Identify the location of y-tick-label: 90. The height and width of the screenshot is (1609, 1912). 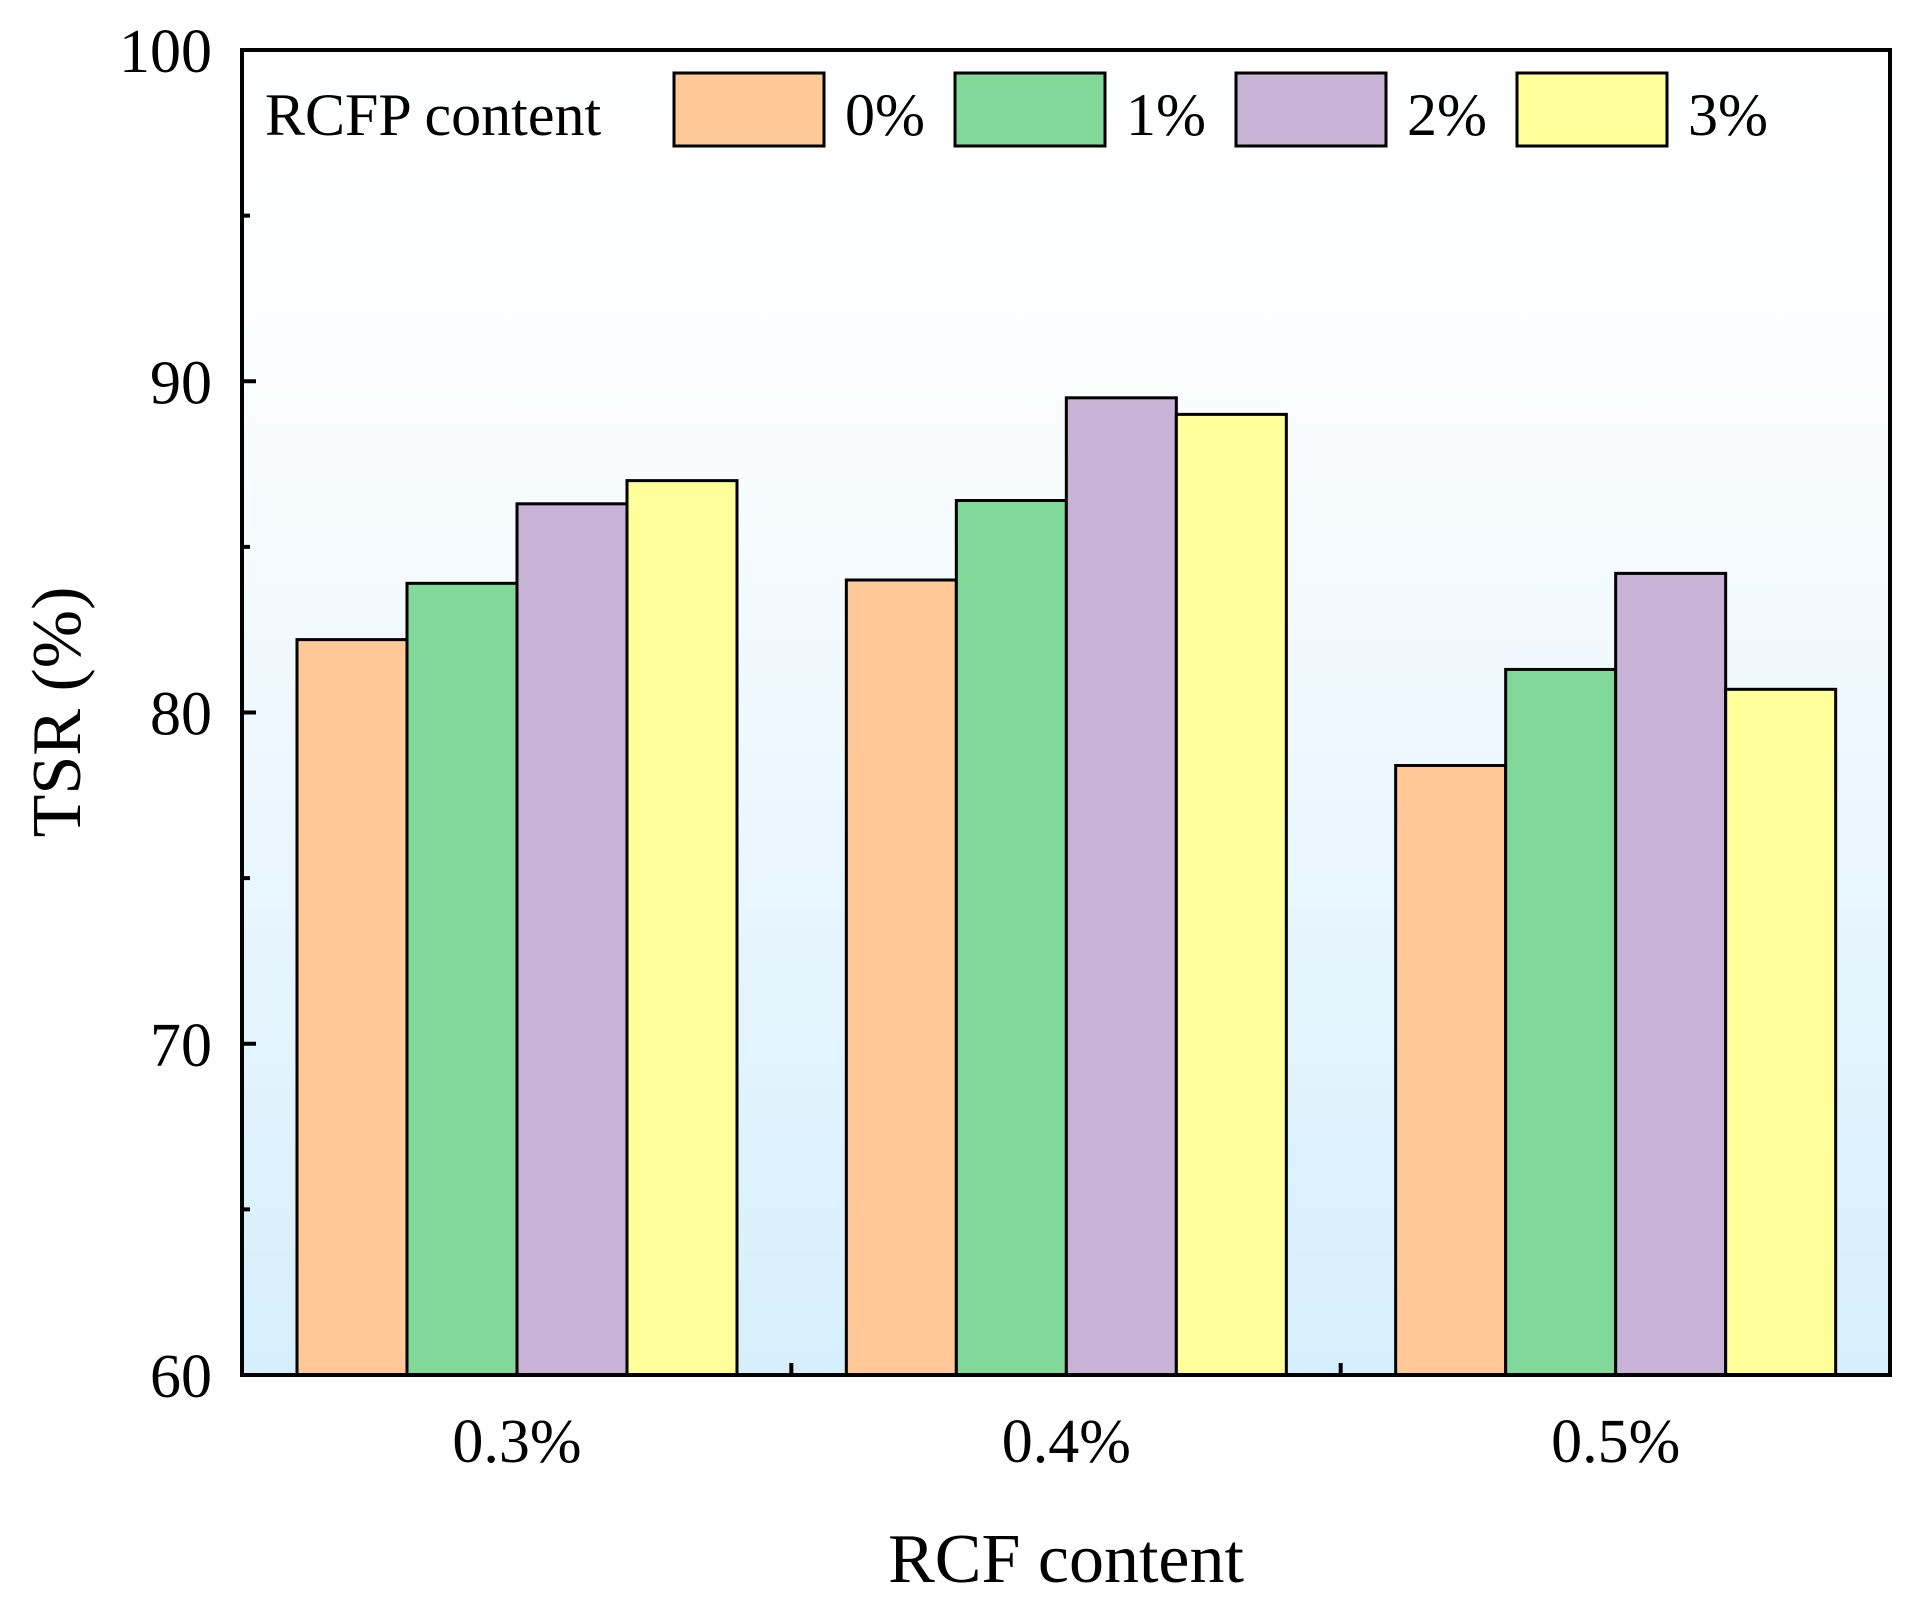
(181, 383).